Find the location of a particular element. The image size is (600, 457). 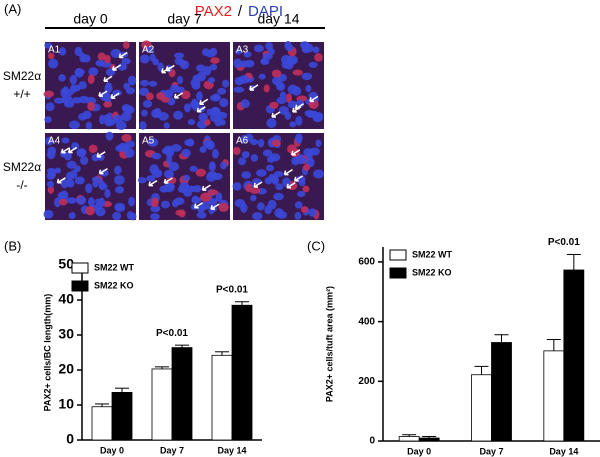

column-label: day 0 is located at coordinates (90, 19).